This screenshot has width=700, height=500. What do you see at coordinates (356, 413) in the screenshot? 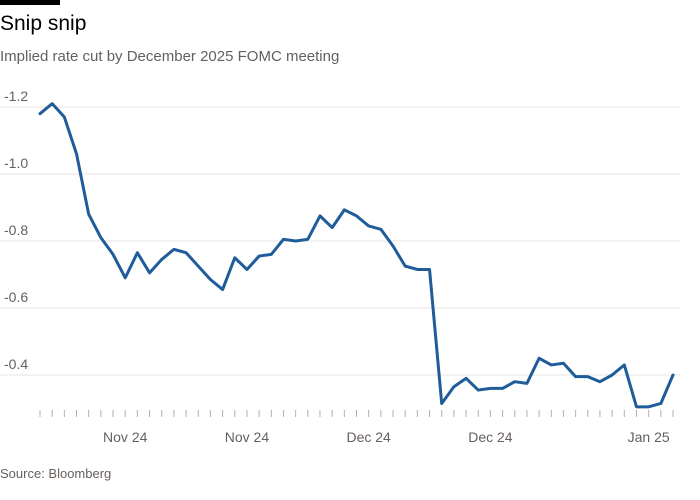
I see `x-axis` at bounding box center [356, 413].